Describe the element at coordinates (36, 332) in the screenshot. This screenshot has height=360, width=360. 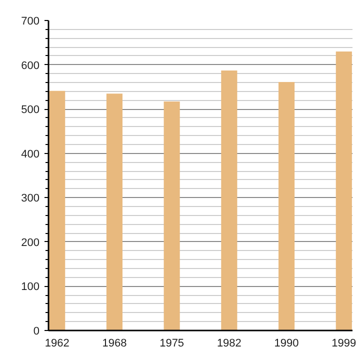
I see `y-tick-label: 0` at that location.